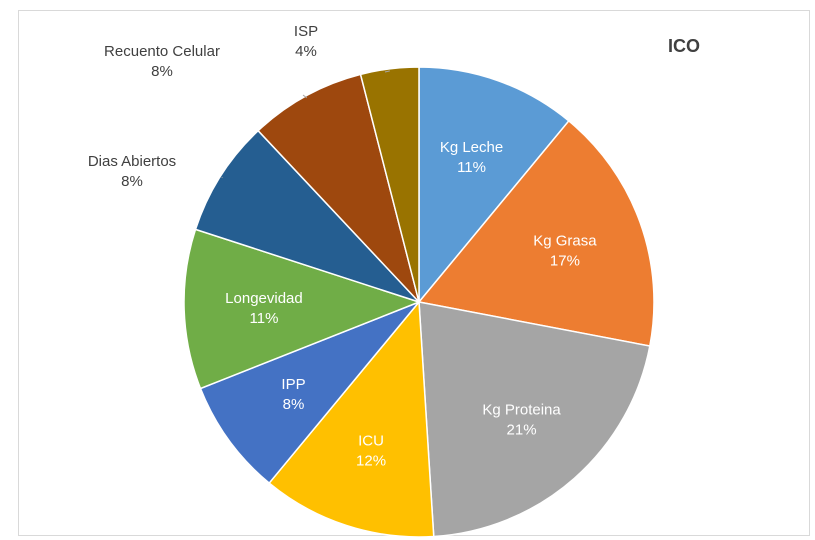  What do you see at coordinates (338, 188) in the screenshot?
I see `pie-slice-recuento-celular` at bounding box center [338, 188].